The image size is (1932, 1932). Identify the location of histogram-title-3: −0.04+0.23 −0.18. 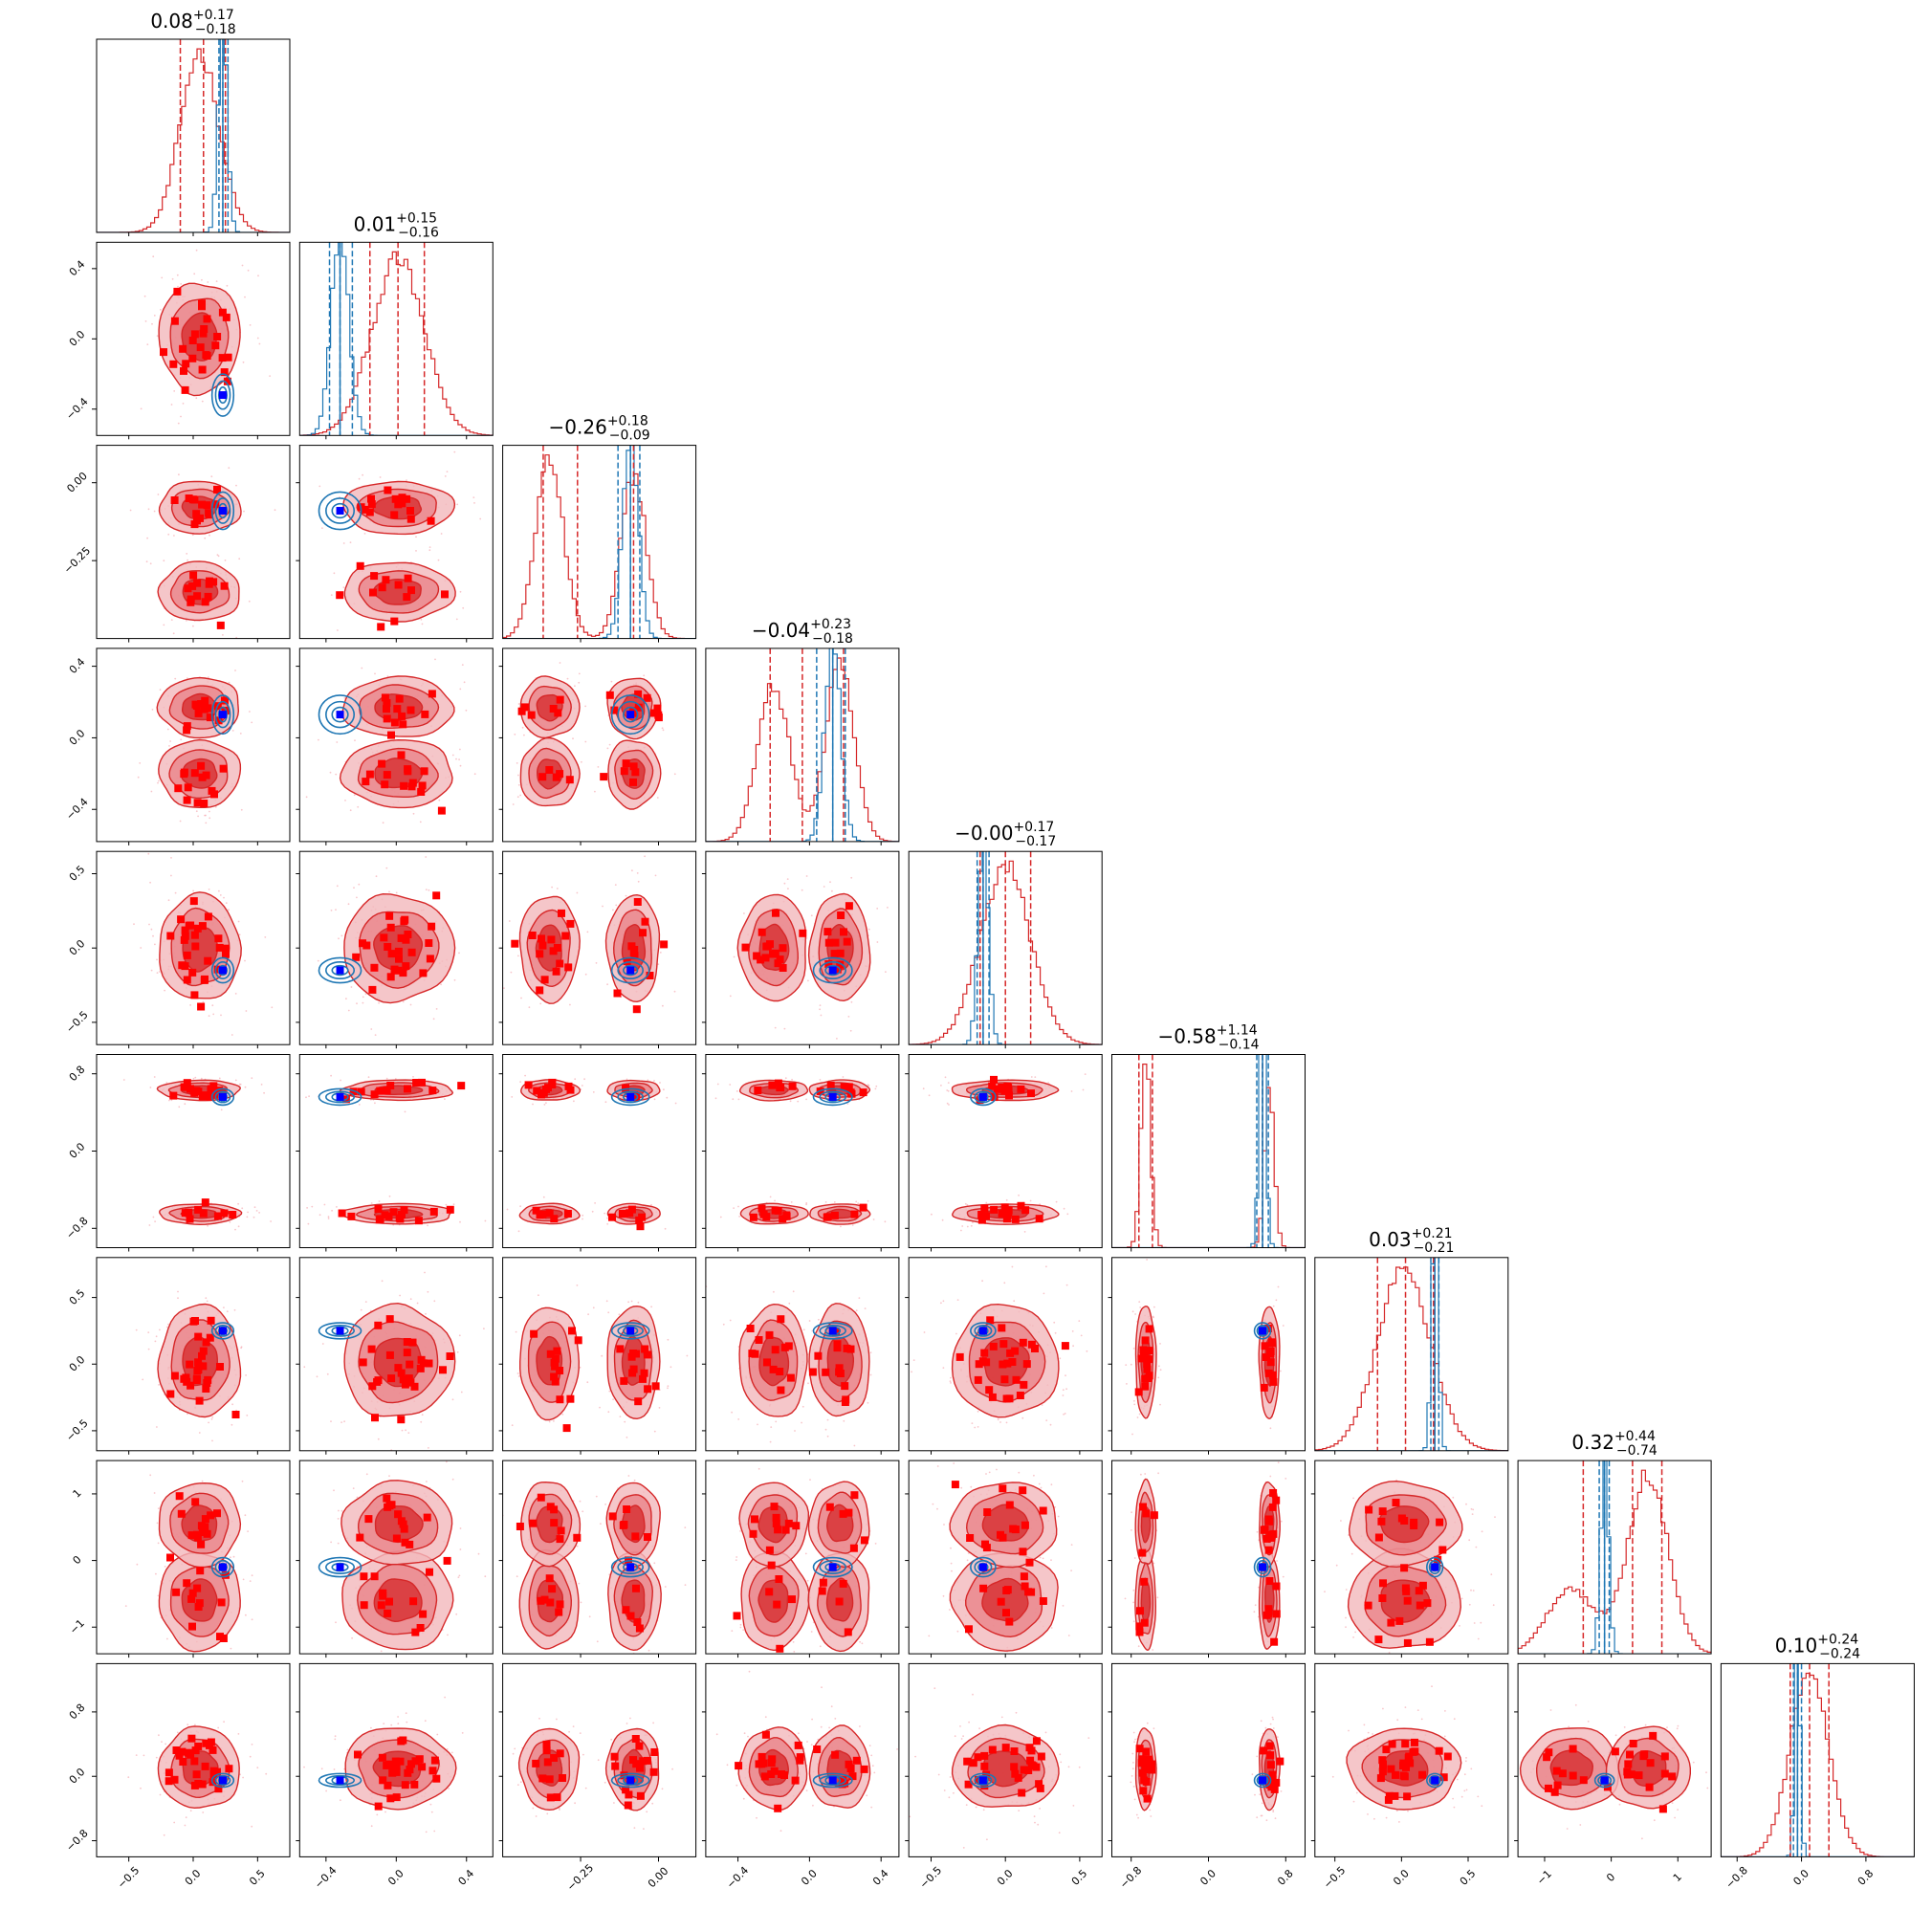
(802, 632).